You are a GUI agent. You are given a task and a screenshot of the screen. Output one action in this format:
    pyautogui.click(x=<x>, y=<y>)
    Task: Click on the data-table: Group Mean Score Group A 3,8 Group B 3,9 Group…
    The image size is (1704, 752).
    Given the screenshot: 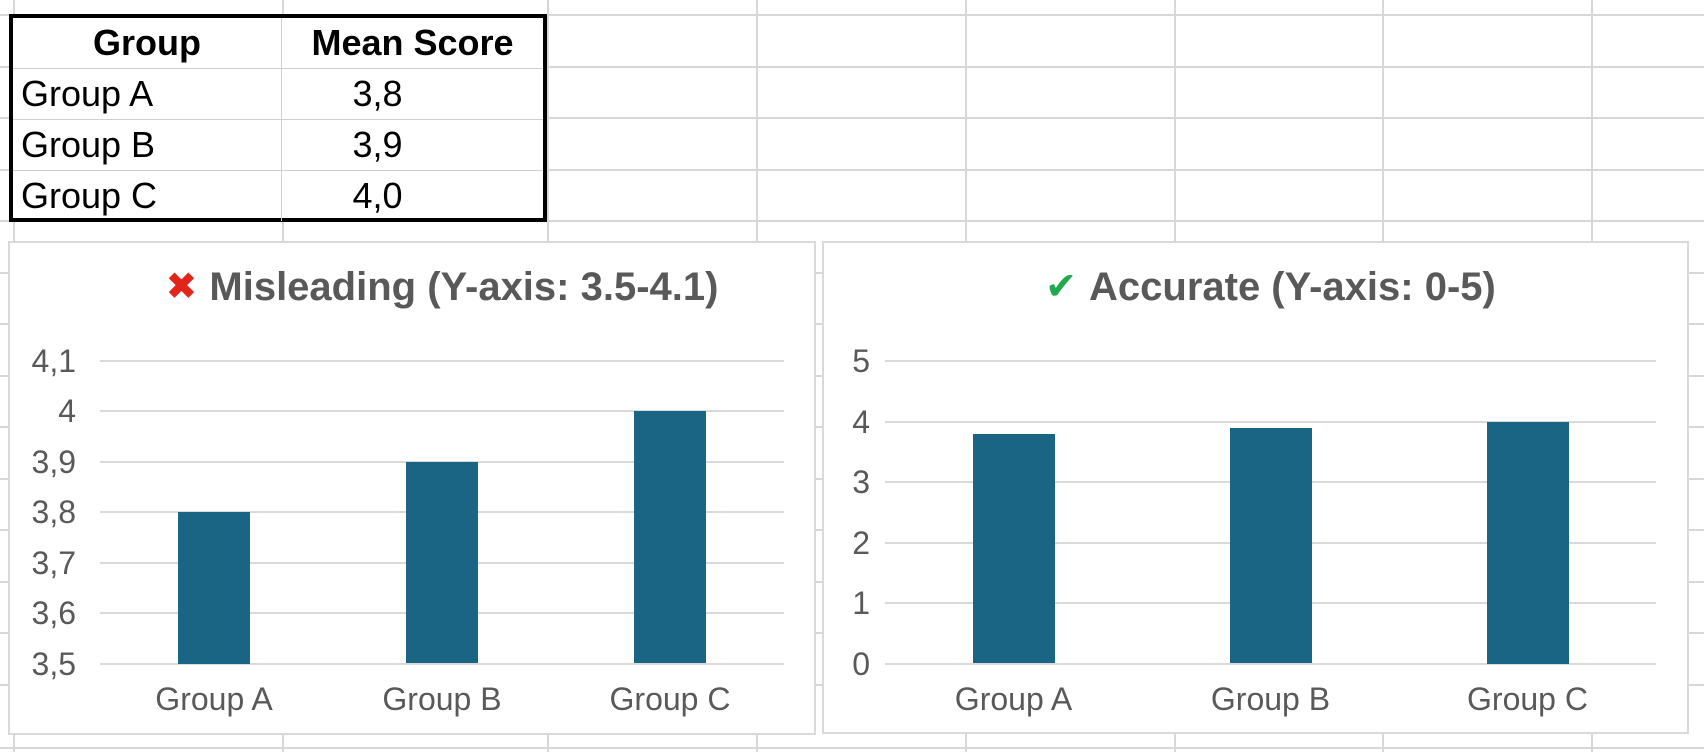 What is the action you would take?
    pyautogui.click(x=278, y=118)
    